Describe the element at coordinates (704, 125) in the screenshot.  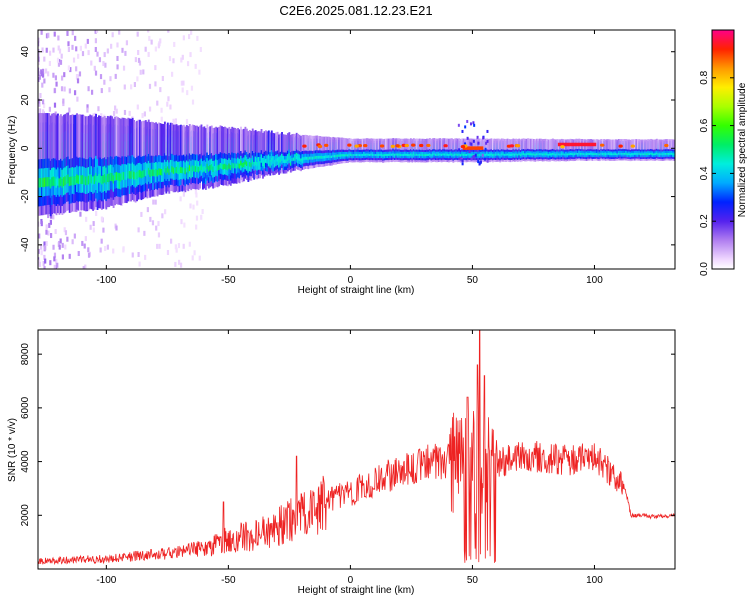
I see `colorbar-tick-label: 0.6` at that location.